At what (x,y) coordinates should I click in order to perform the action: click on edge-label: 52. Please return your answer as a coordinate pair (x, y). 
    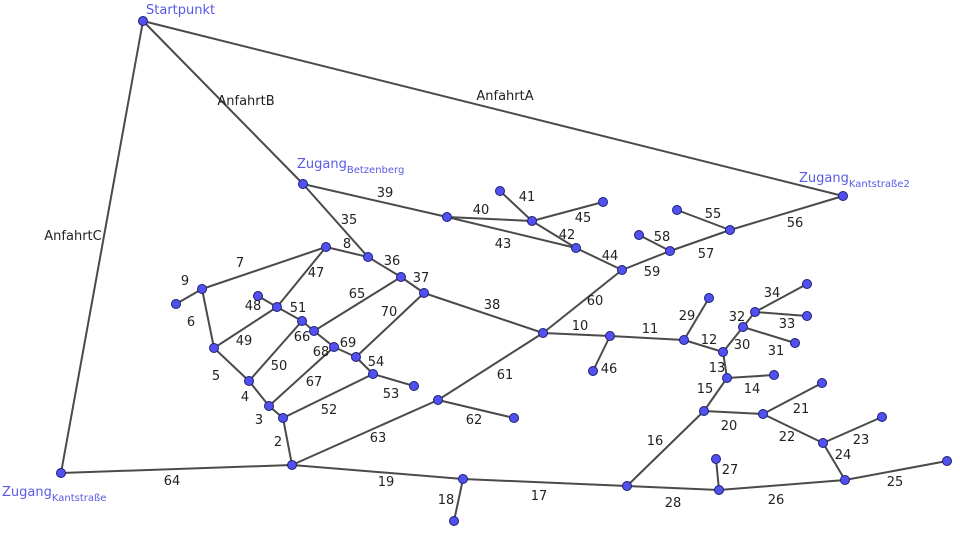
    Looking at the image, I should click on (329, 410).